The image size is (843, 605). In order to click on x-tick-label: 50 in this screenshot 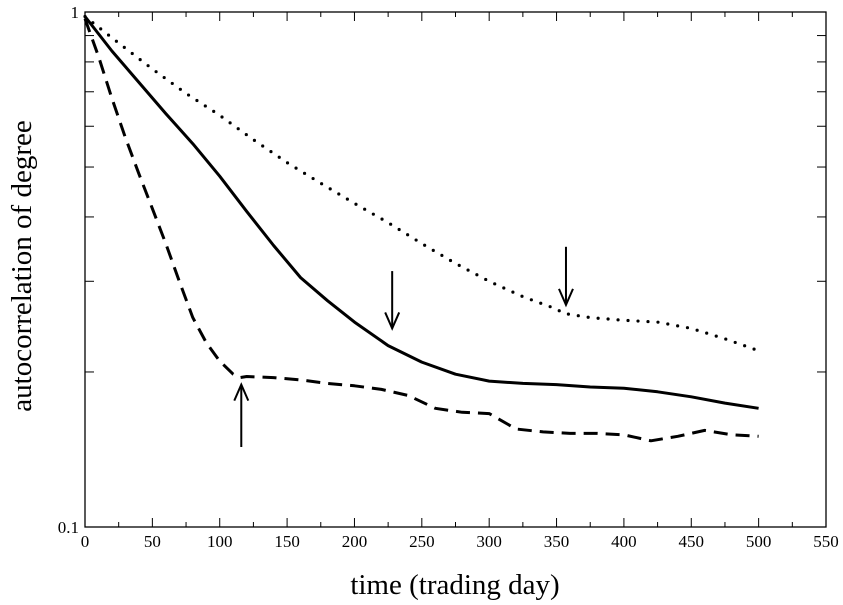, I will do `click(152, 541)`.